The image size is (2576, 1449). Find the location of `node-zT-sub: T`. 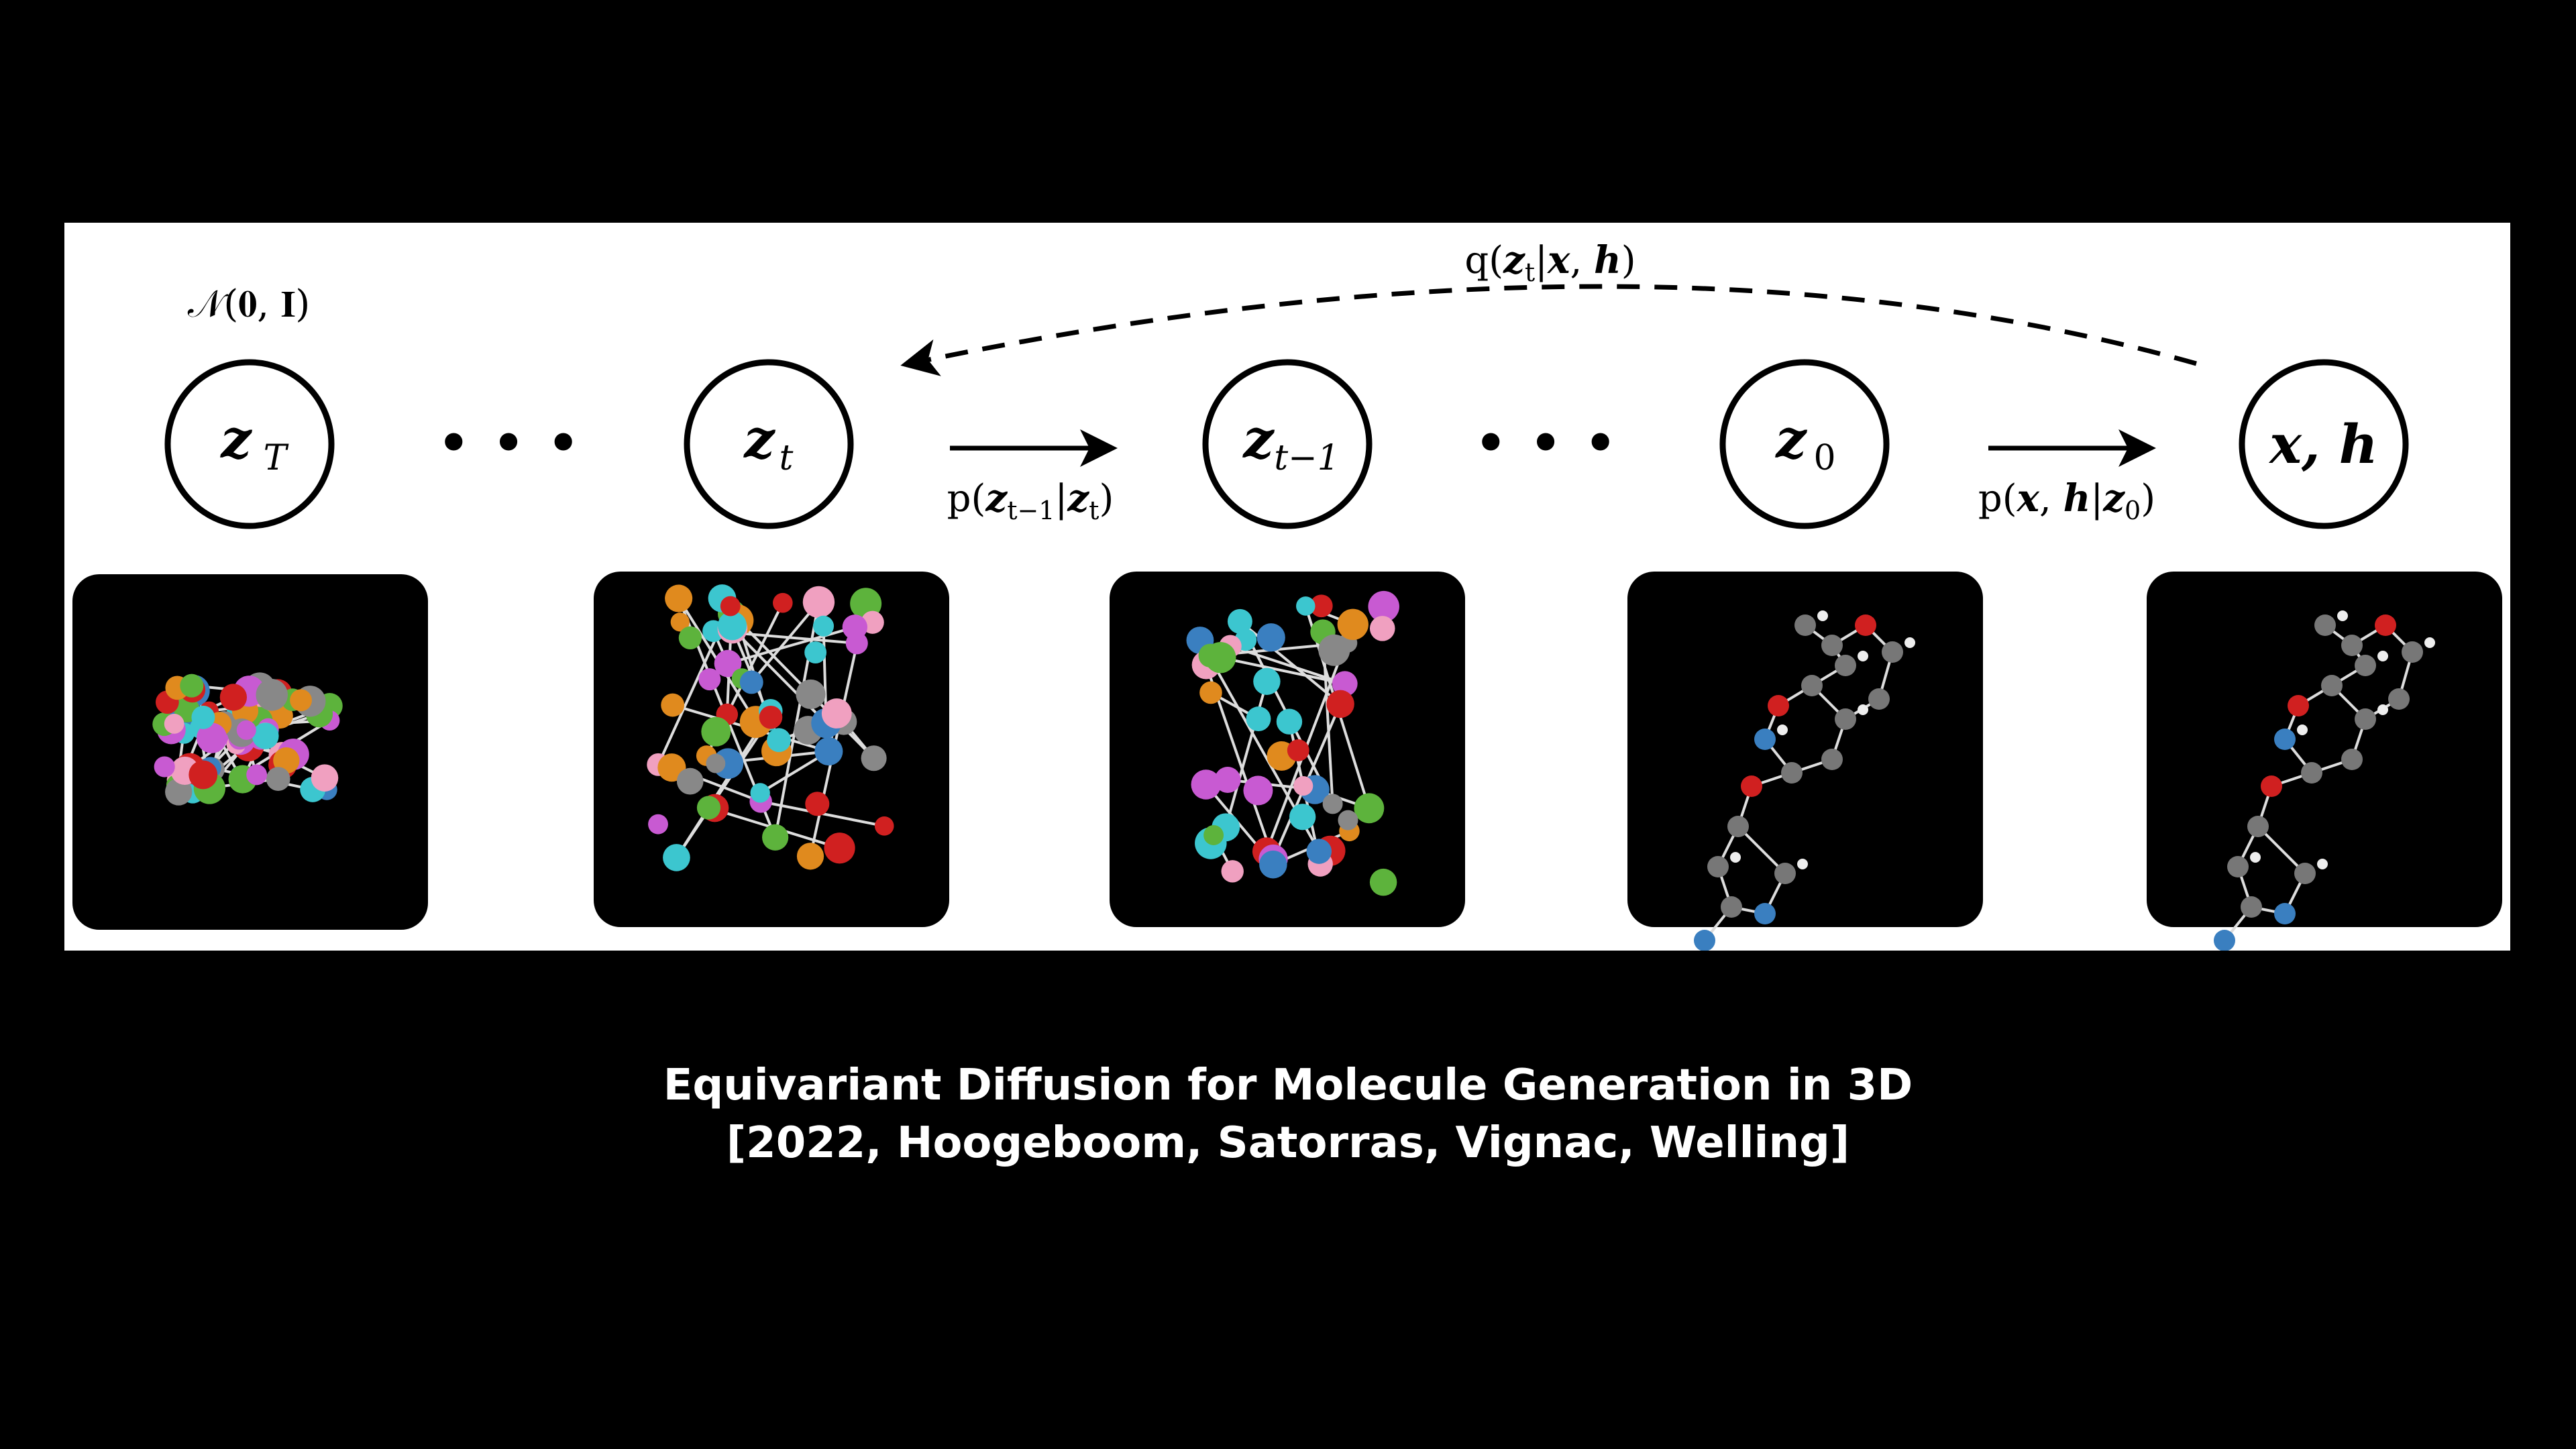

node-zT-sub: T is located at coordinates (276, 458).